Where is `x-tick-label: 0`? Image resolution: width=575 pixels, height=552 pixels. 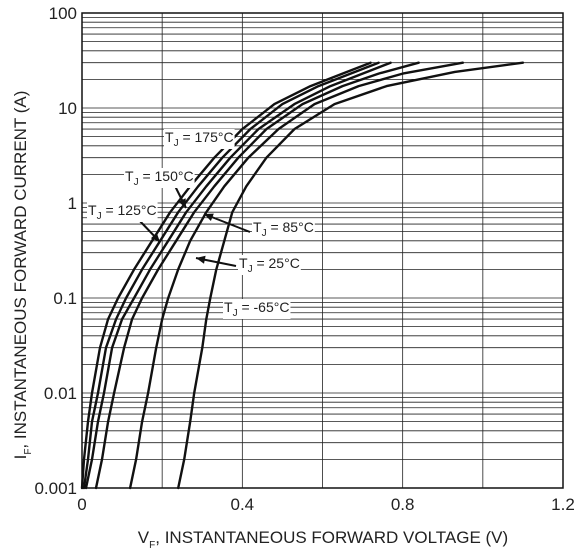 x-tick-label: 0 is located at coordinates (81, 504).